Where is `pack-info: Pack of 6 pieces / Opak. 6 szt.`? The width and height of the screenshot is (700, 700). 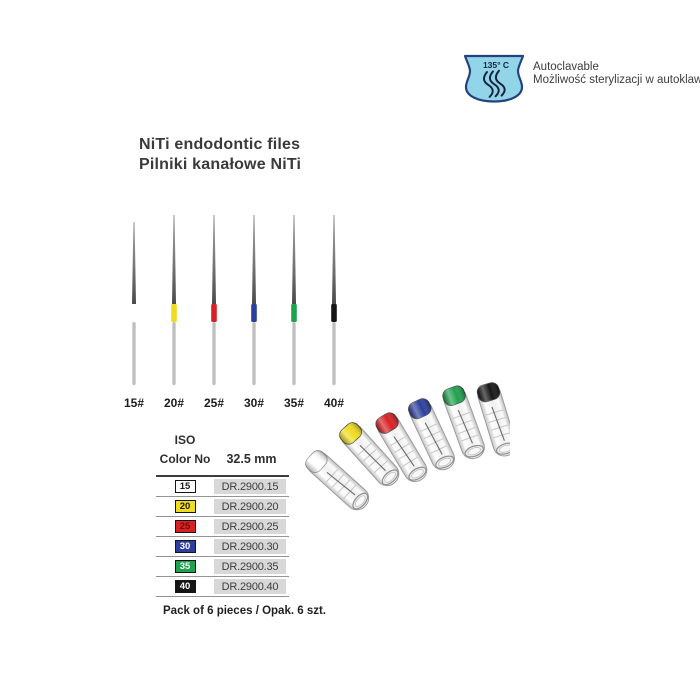
pack-info: Pack of 6 pieces / Opak. 6 szt. is located at coordinates (244, 611).